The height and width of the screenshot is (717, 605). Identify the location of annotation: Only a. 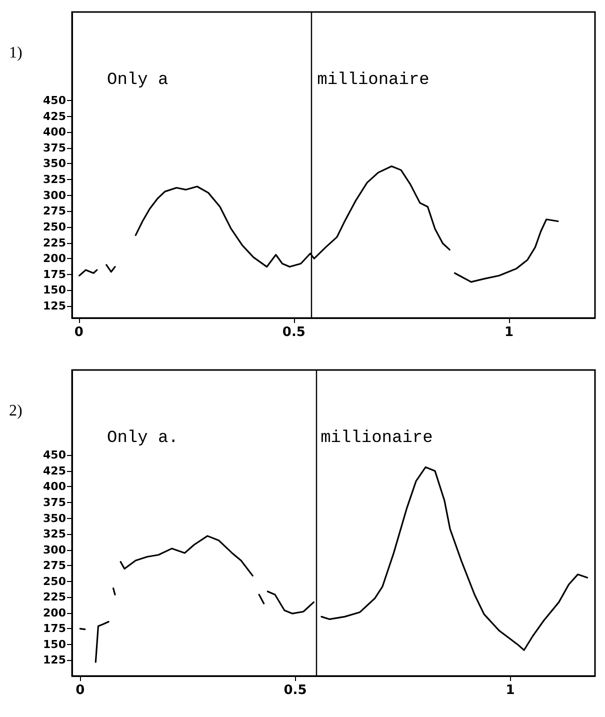
(137, 80).